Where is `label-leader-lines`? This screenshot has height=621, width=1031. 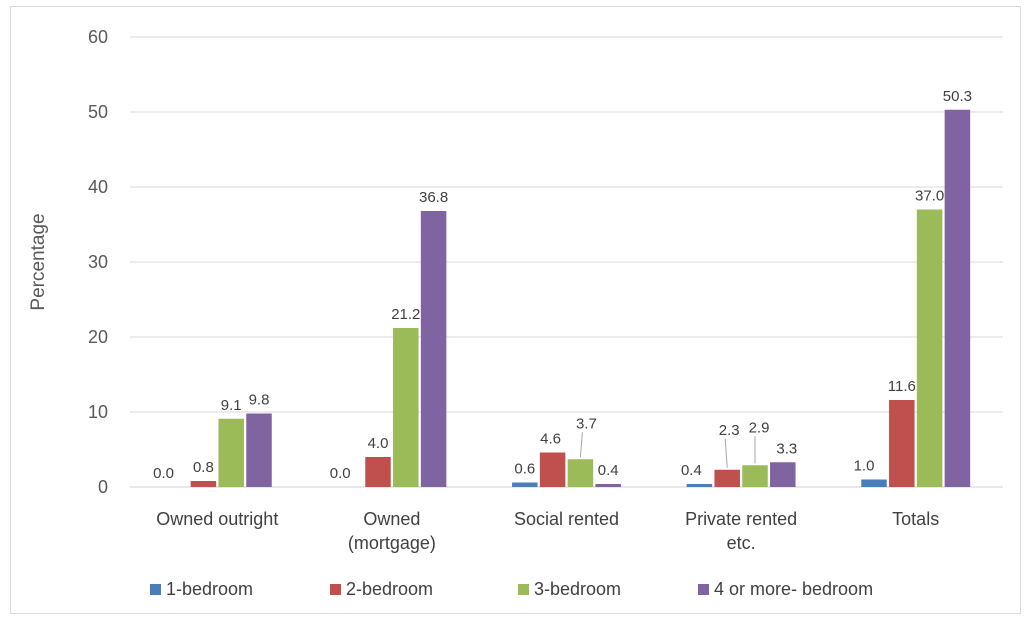 label-leader-lines is located at coordinates (667, 450).